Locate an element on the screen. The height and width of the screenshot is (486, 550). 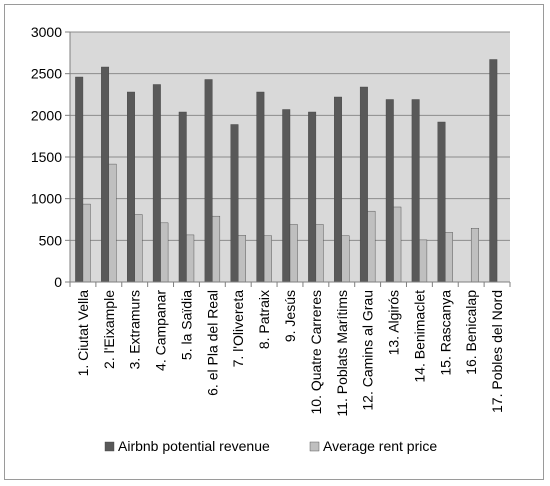
y-tick-label: 1000 is located at coordinates (46, 199).